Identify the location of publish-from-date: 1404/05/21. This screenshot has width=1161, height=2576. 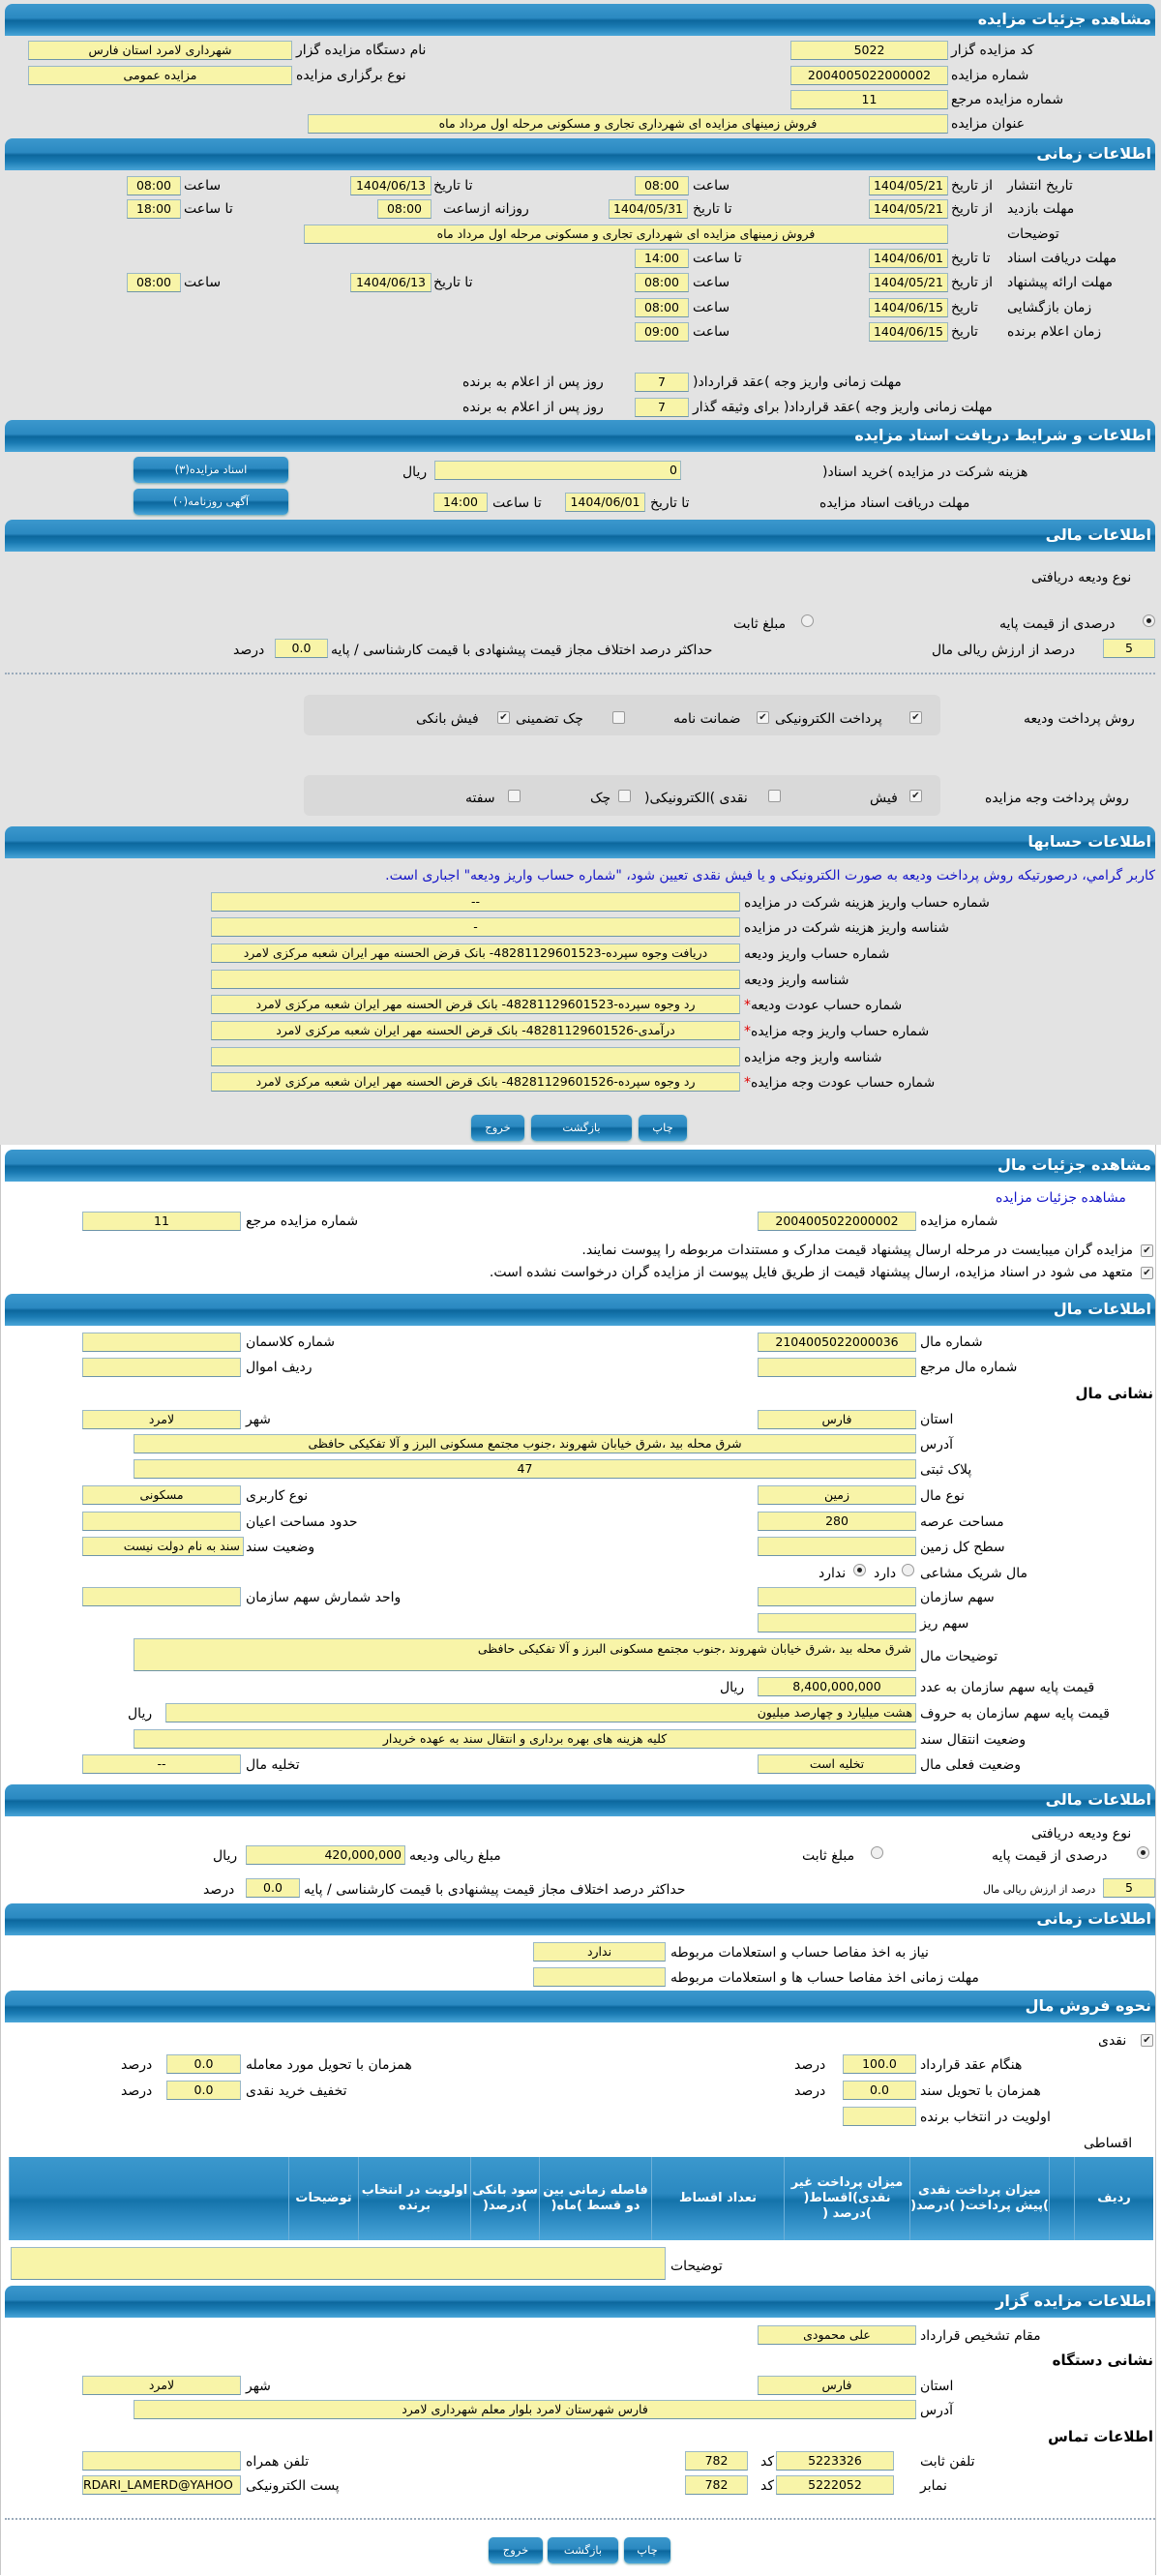
(908, 185).